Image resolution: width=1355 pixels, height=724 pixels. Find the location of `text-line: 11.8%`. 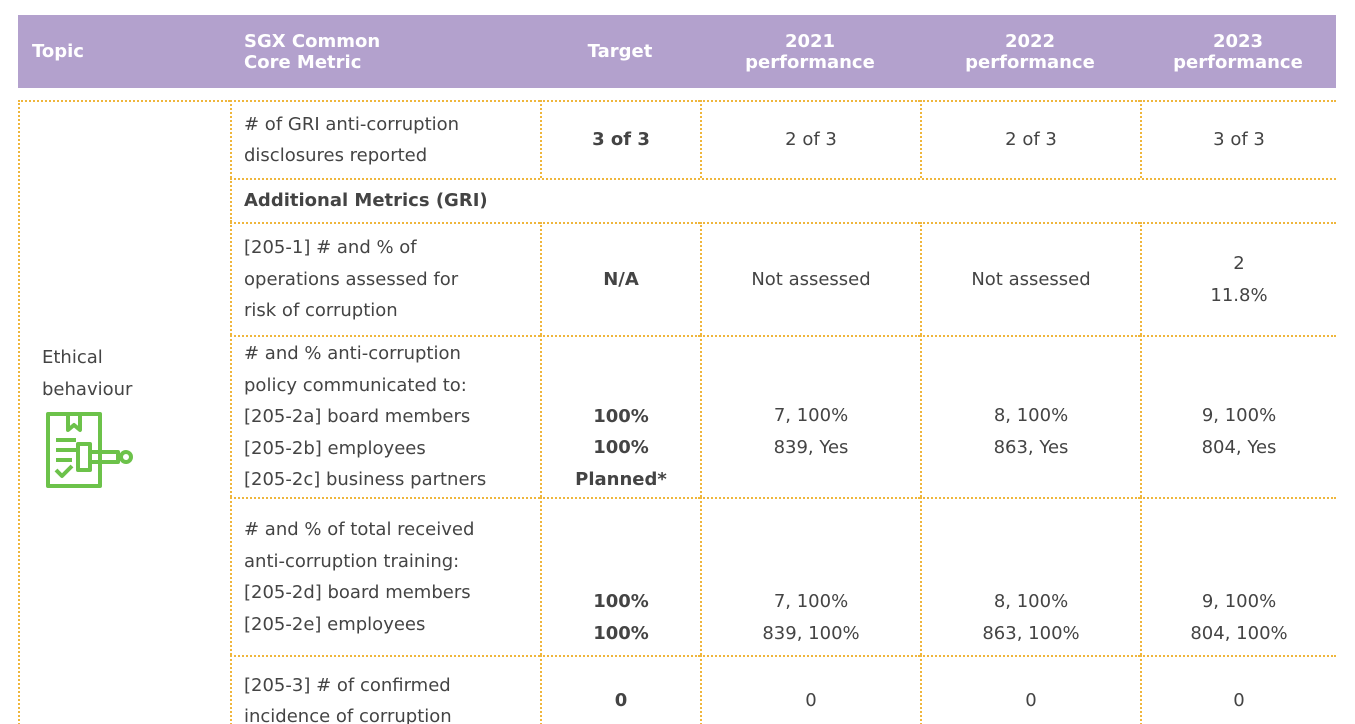

text-line: 11.8% is located at coordinates (1239, 295).